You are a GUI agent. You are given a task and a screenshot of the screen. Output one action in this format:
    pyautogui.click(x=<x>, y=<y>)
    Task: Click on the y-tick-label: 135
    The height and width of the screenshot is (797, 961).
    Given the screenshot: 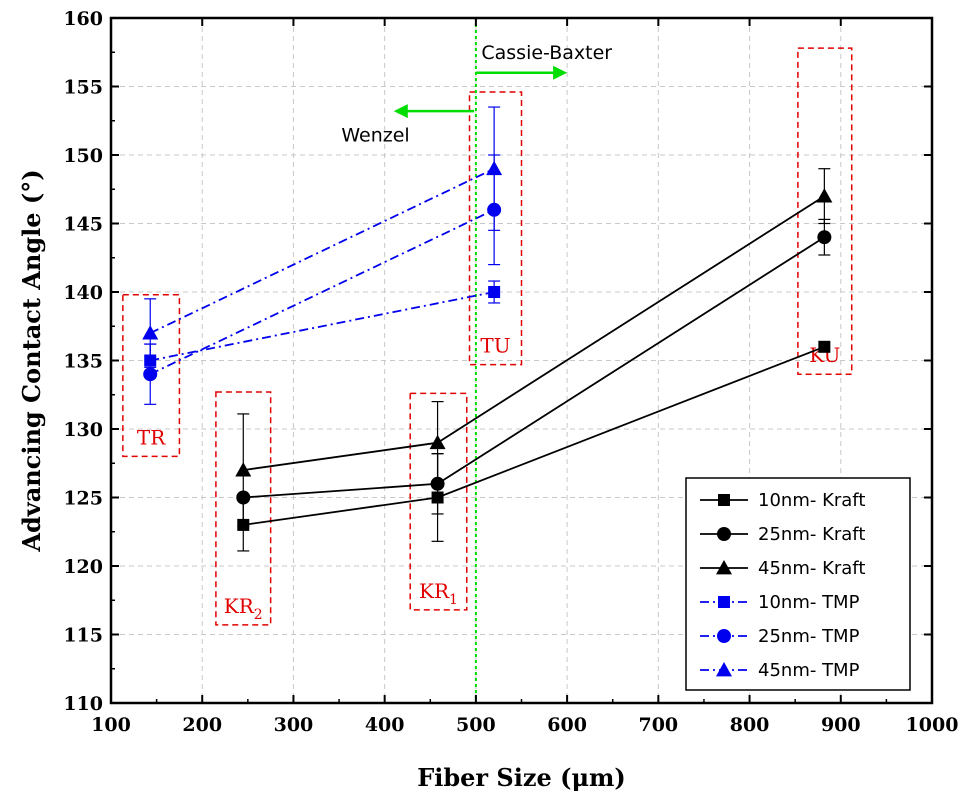 What is the action you would take?
    pyautogui.click(x=83, y=362)
    